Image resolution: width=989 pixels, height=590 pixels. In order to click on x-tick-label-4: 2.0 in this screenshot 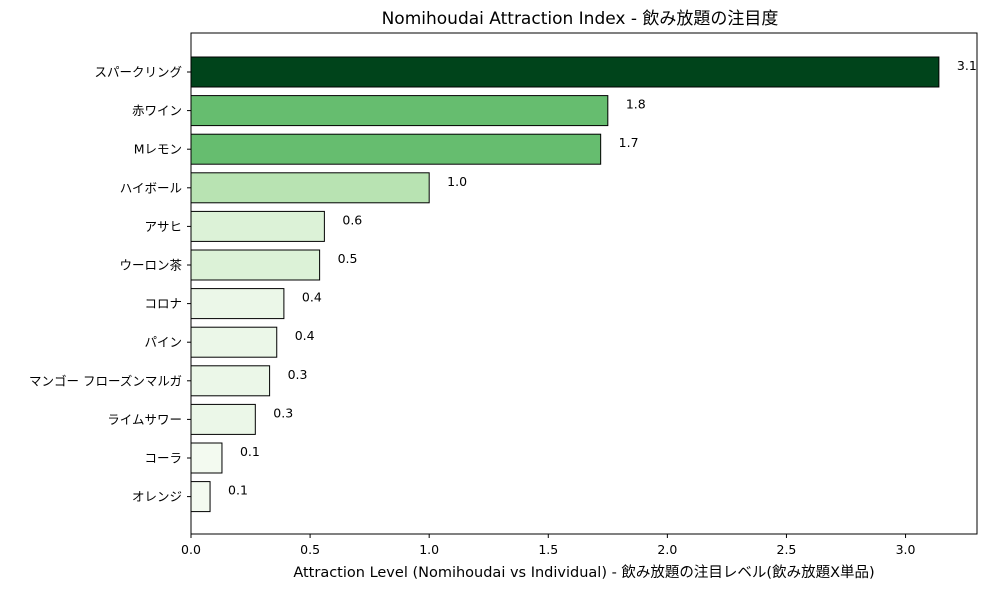, I will do `click(667, 549)`.